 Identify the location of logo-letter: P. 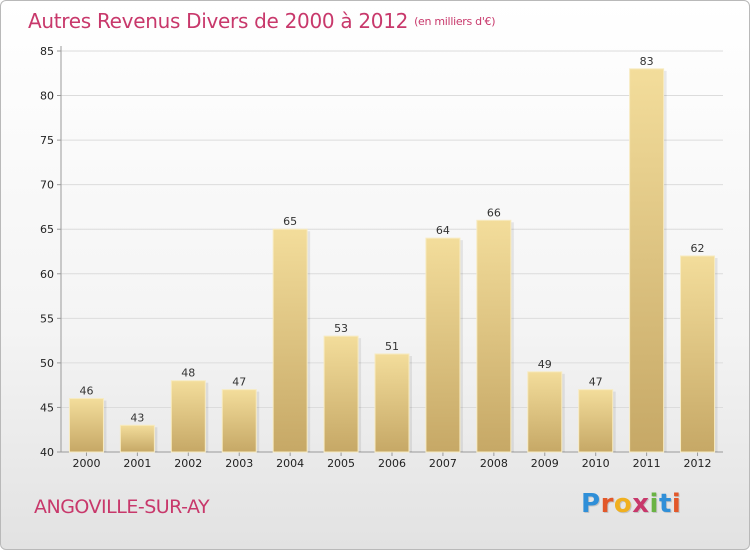
(591, 504).